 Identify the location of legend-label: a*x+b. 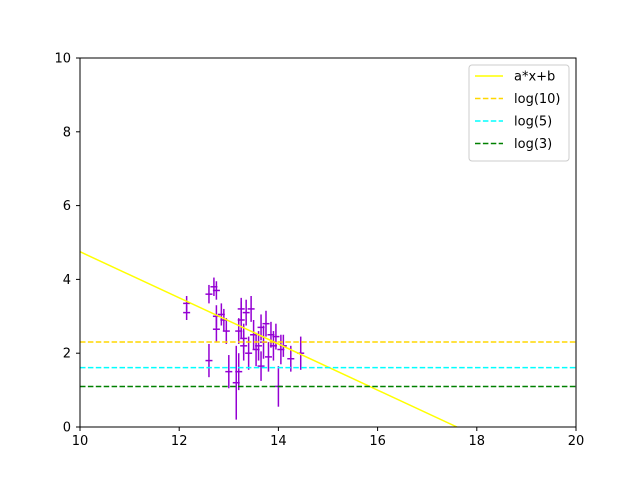
(534, 77).